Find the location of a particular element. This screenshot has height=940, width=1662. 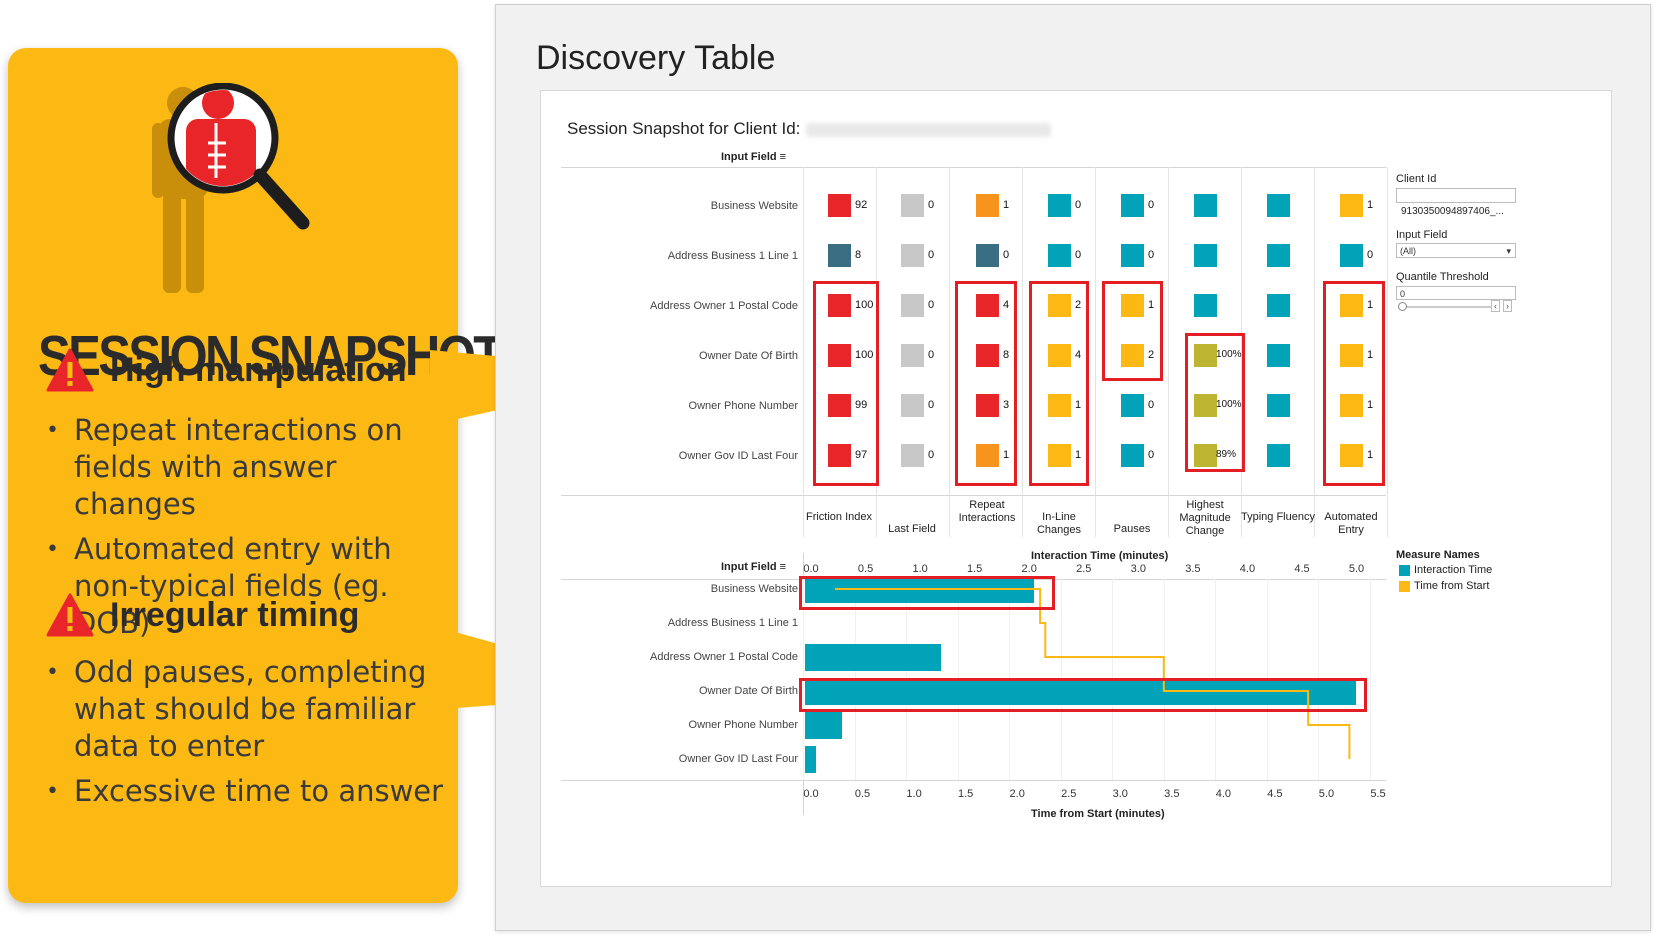

column-header: Automated Entry is located at coordinates (1351, 523).